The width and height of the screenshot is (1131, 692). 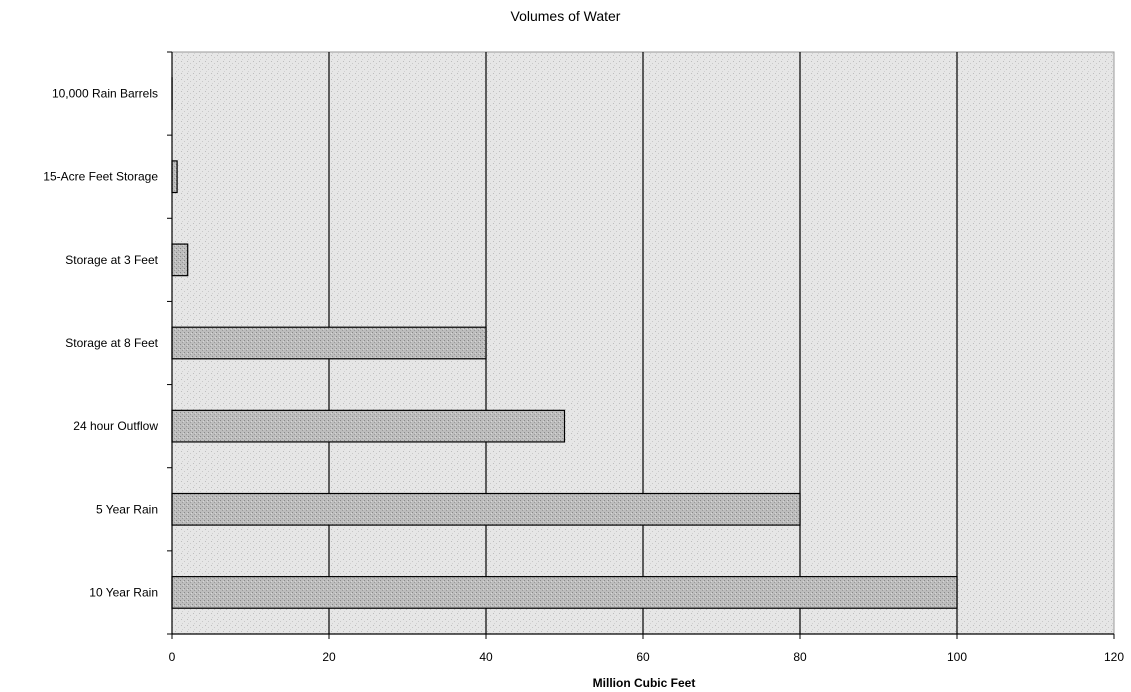 I want to click on category-label: 10 Year Rain, so click(x=123, y=592).